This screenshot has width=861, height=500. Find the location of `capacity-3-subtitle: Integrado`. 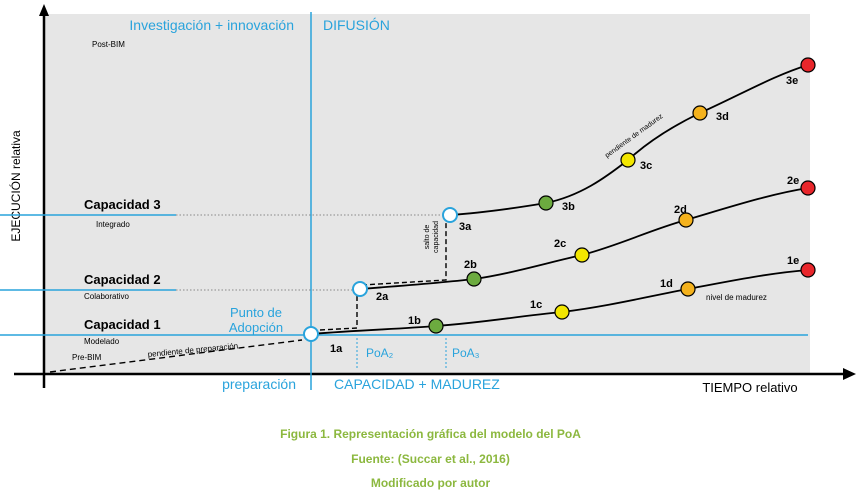

capacity-3-subtitle: Integrado is located at coordinates (113, 224).